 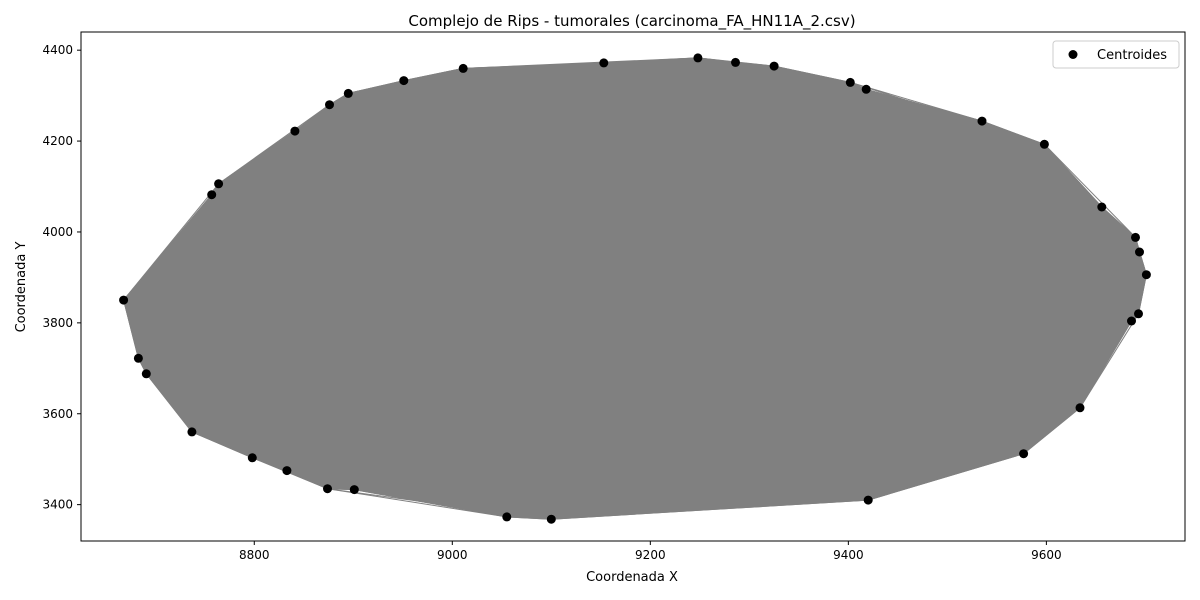 I want to click on y-tick-label: 4000, so click(x=57, y=232).